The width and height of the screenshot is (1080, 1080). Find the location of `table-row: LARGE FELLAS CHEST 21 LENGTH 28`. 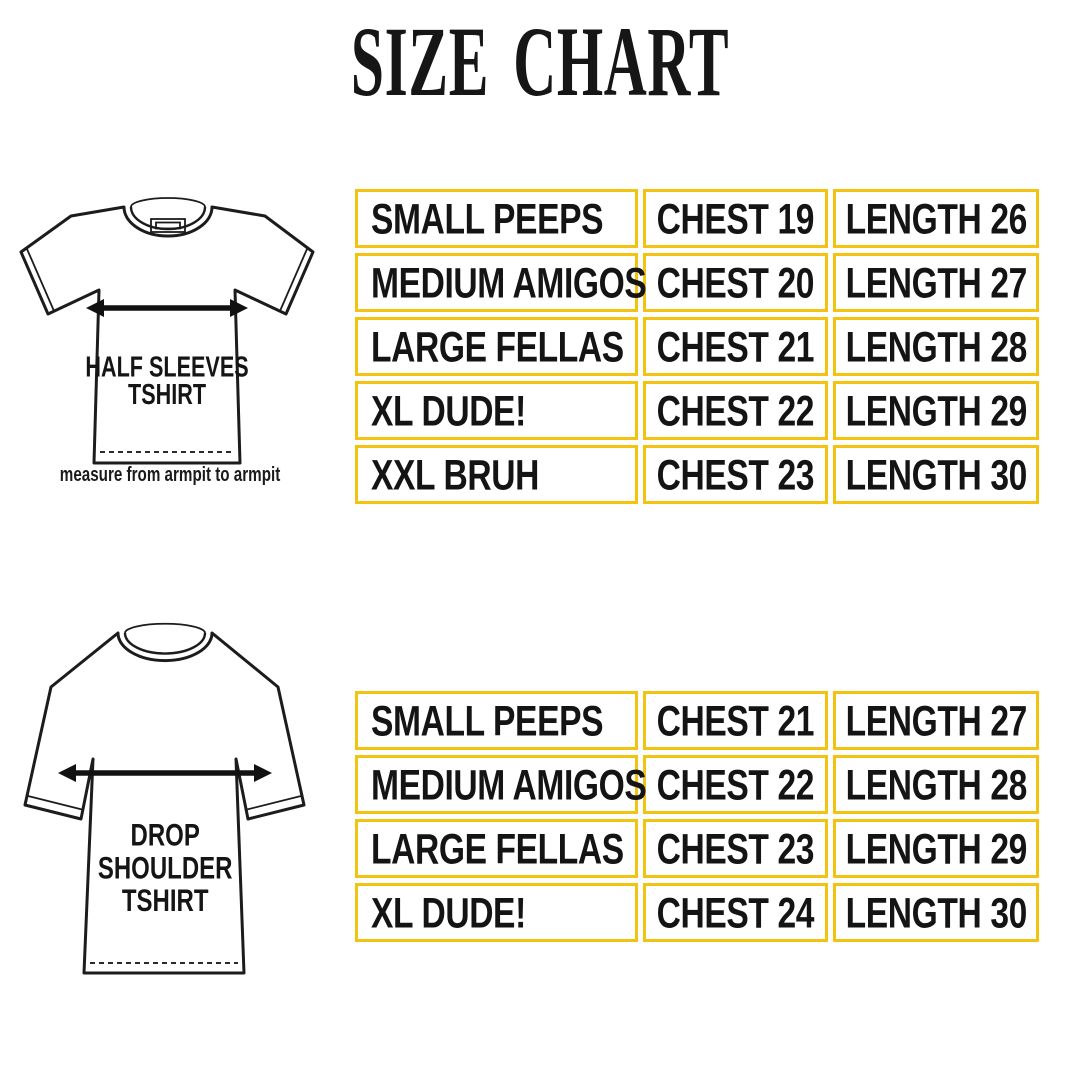

table-row: LARGE FELLAS CHEST 21 LENGTH 28 is located at coordinates (697, 346).